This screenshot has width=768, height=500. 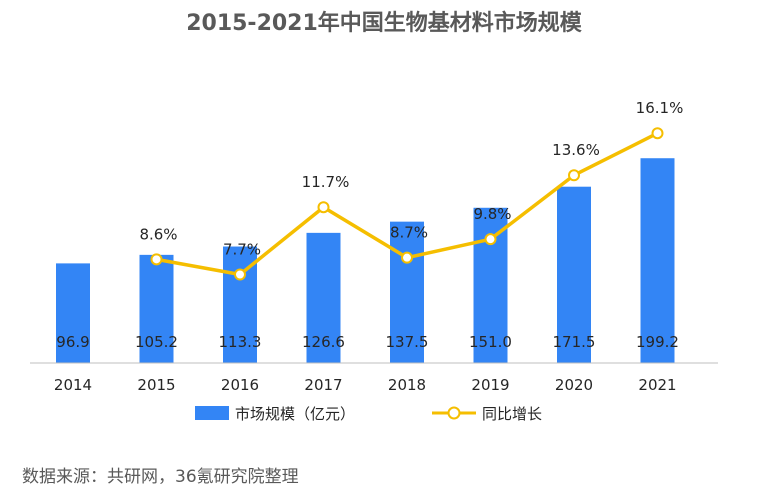 I want to click on growth-label-2020: 13.6%, so click(x=576, y=150).